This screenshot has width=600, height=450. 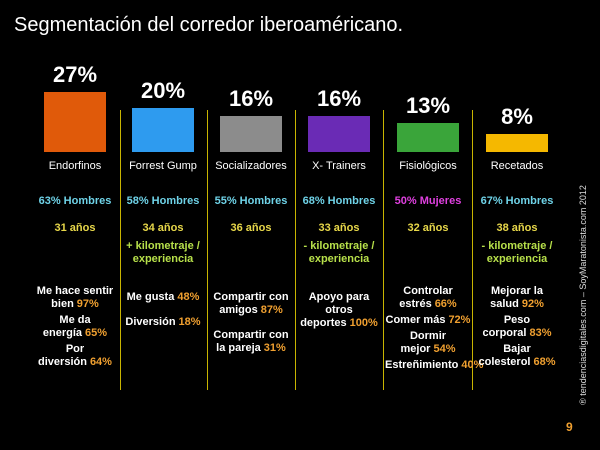 I want to click on reason-text: Controlar estrés, so click(x=426, y=297).